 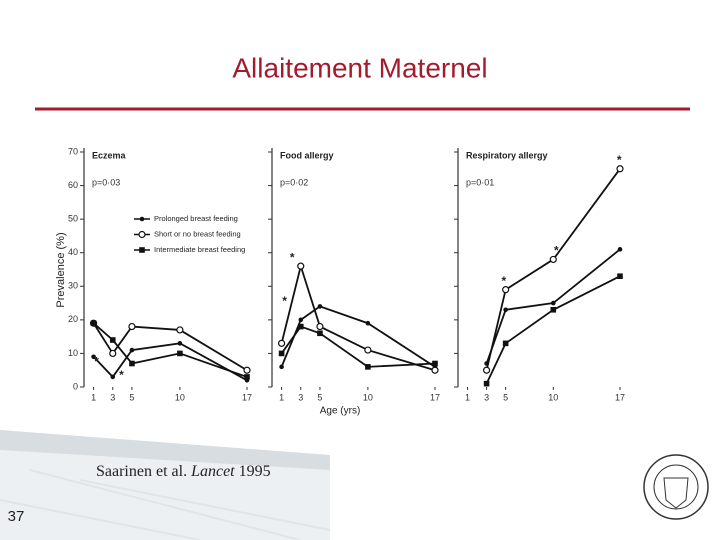 I want to click on y-axis-label: Prevalence (%), so click(x=61, y=269).